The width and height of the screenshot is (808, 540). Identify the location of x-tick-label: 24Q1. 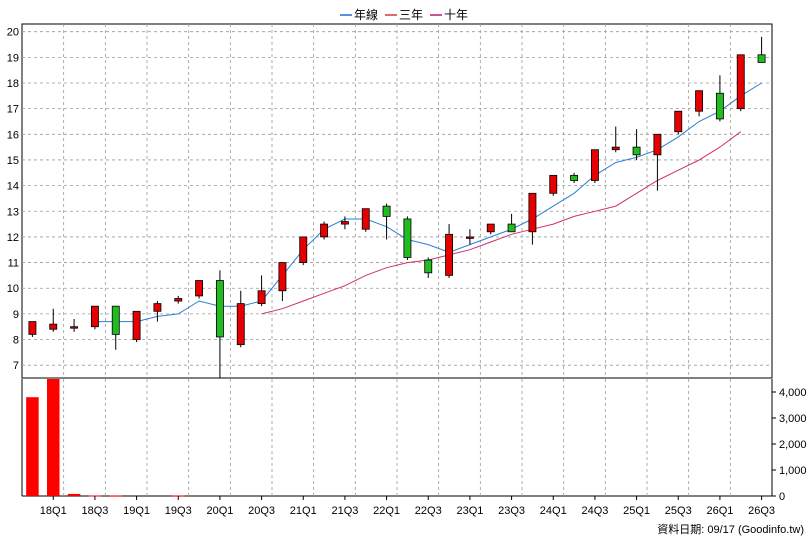
(553, 511).